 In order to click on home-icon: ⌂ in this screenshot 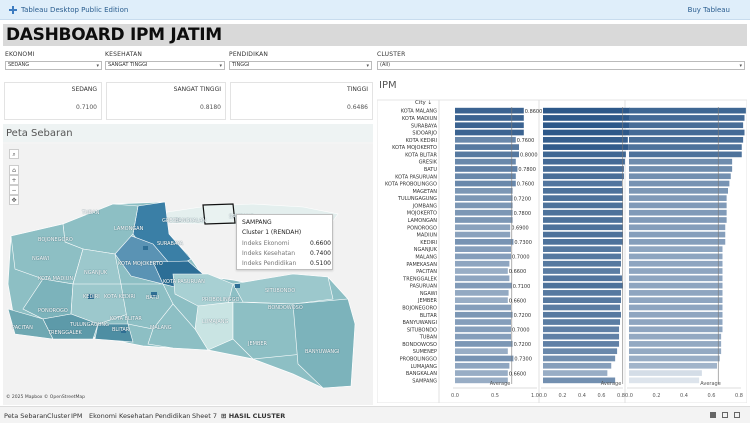, I will do `click(14, 170)`.